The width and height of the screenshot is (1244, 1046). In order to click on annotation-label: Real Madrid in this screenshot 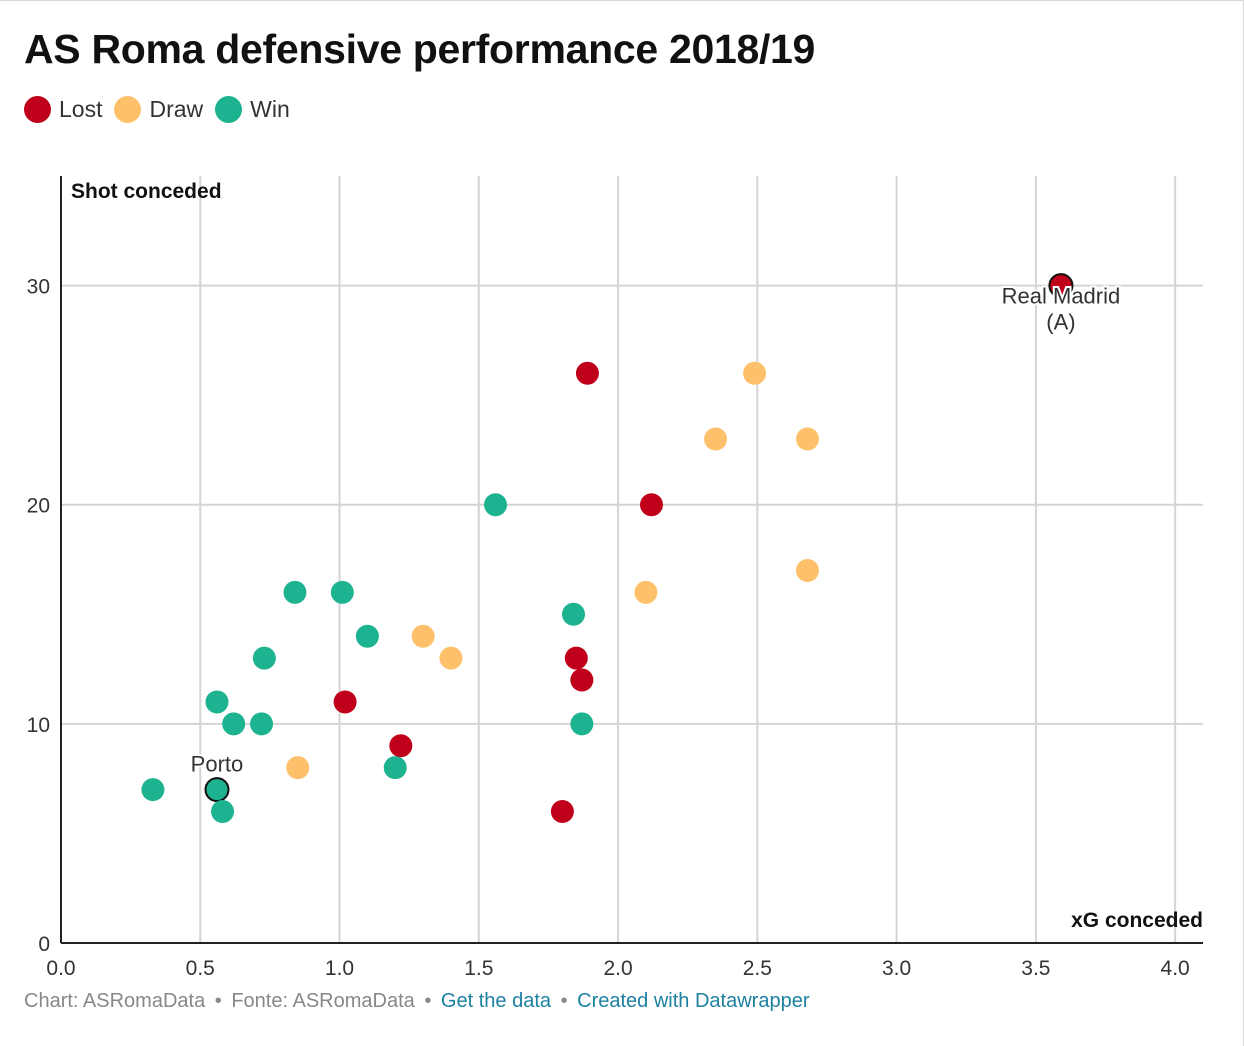, I will do `click(1061, 296)`.